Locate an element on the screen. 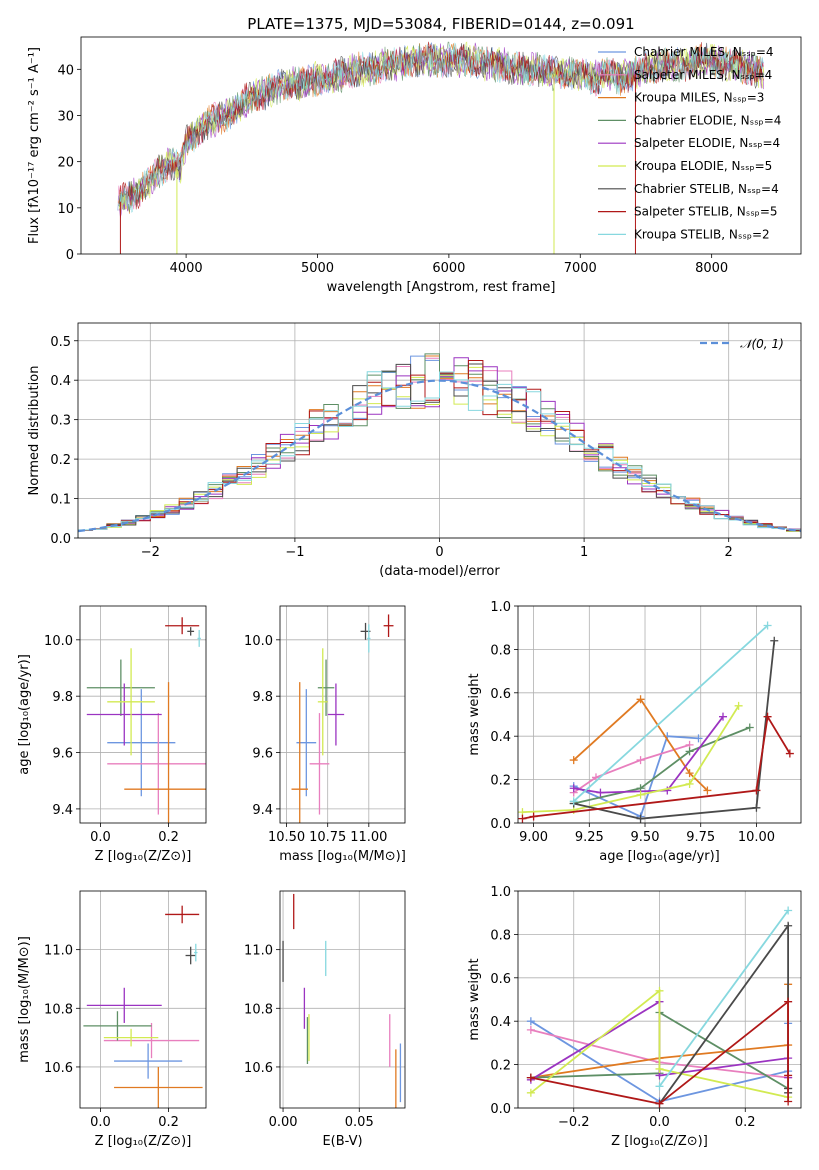 This screenshot has width=819, height=1170. series-point-salpeter_miles is located at coordinates (530, 1029).